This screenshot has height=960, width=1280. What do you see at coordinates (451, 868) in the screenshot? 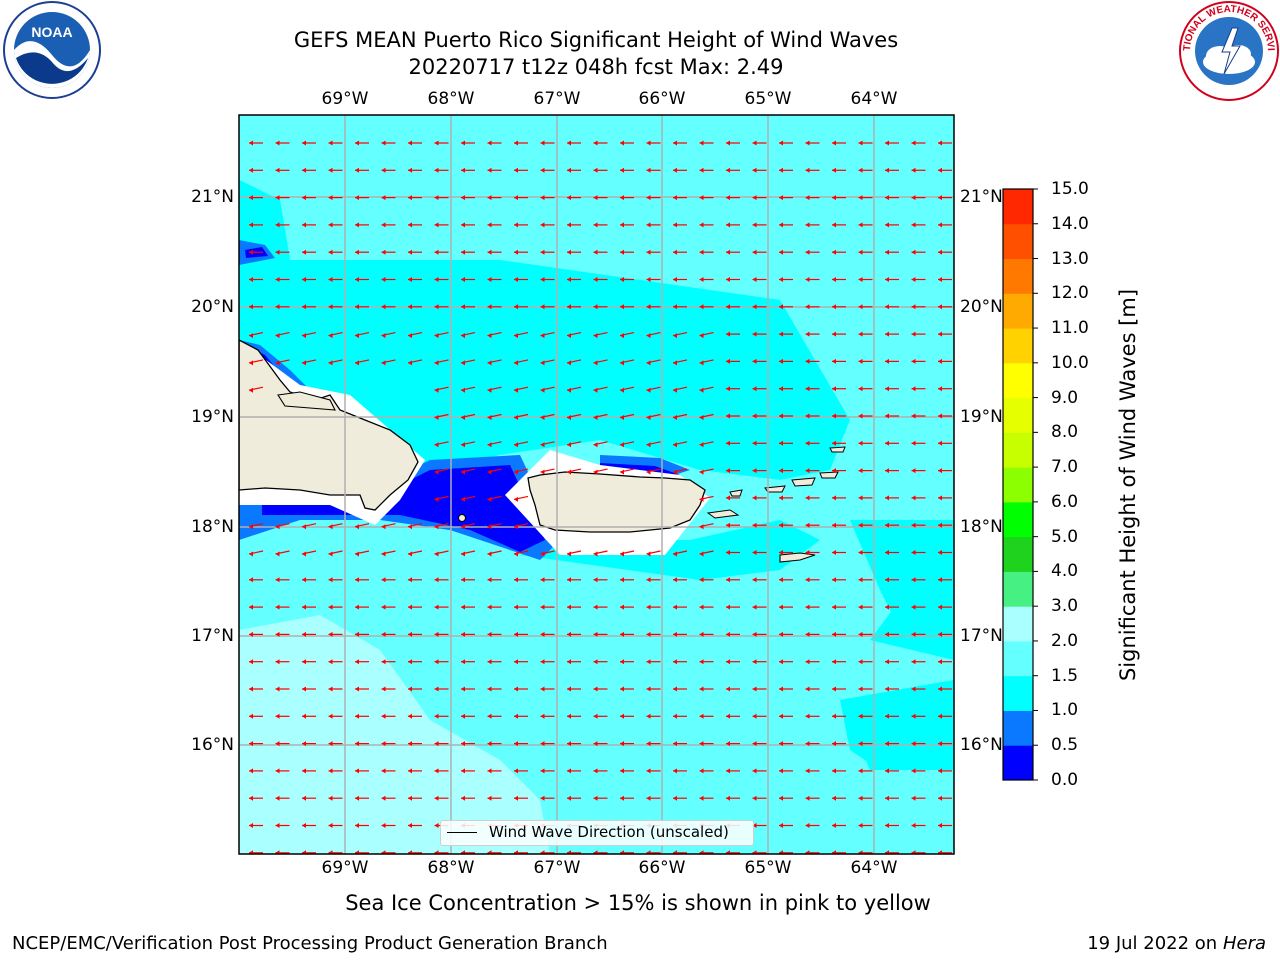
I see `lon-label-bottom: 68°W` at bounding box center [451, 868].